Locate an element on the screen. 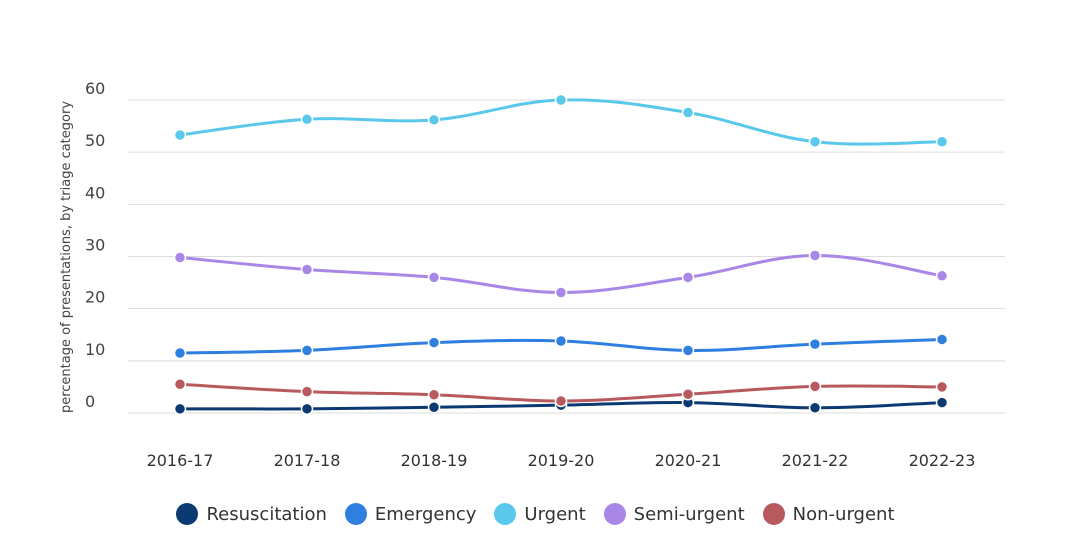 The width and height of the screenshot is (1071, 547). y-tick-label: 20 is located at coordinates (95, 297).